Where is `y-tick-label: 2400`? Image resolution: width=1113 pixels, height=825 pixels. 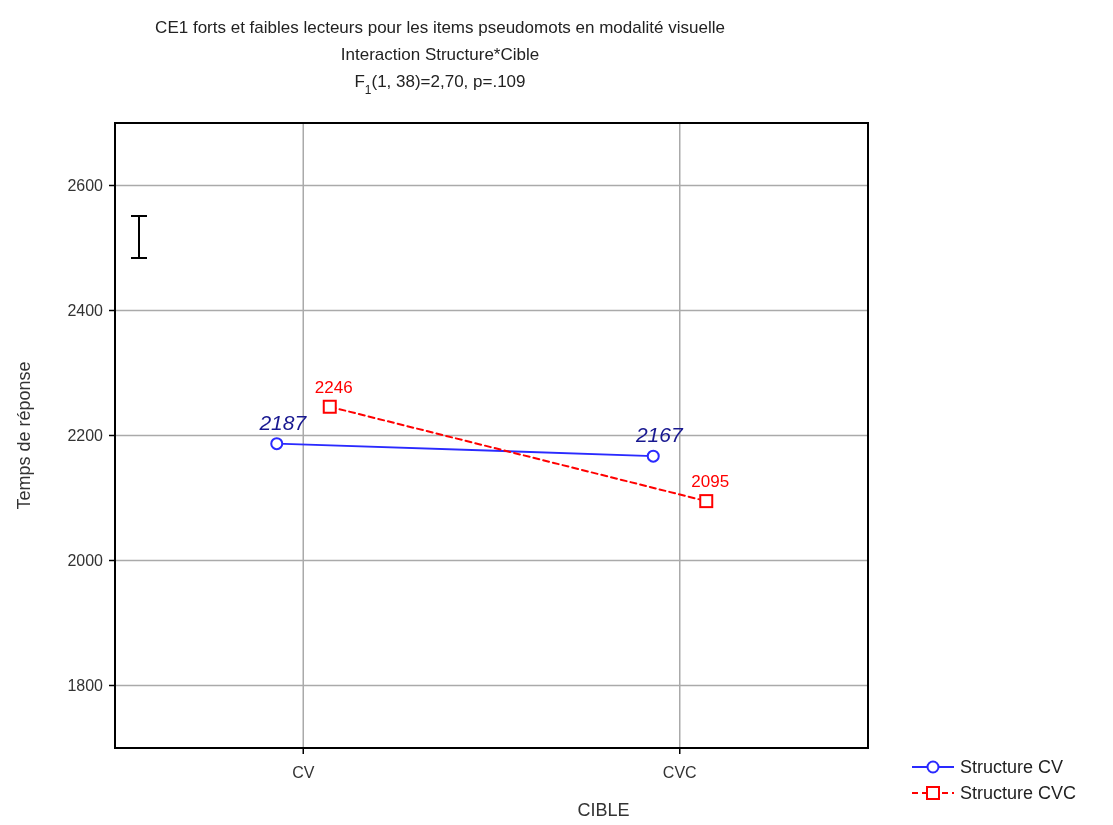 y-tick-label: 2400 is located at coordinates (85, 311).